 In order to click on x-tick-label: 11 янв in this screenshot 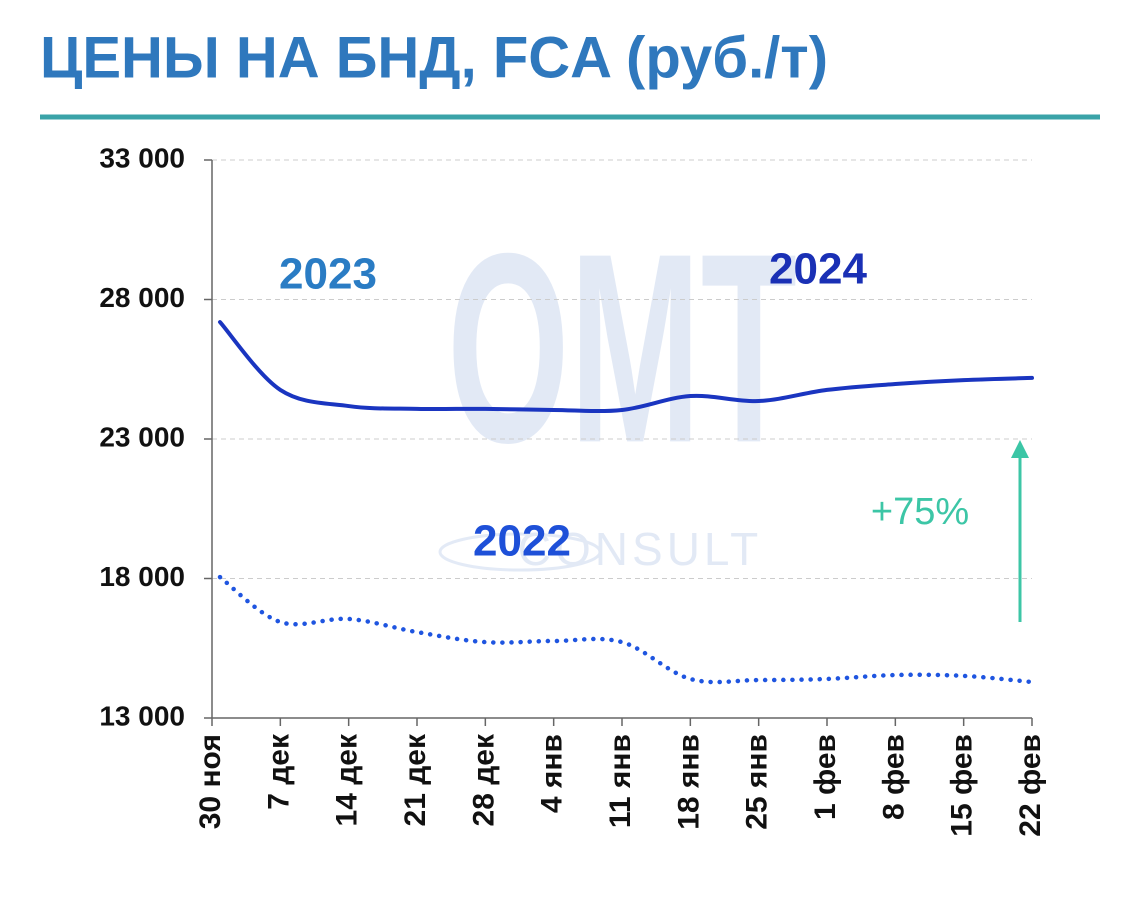, I will do `click(620, 781)`.